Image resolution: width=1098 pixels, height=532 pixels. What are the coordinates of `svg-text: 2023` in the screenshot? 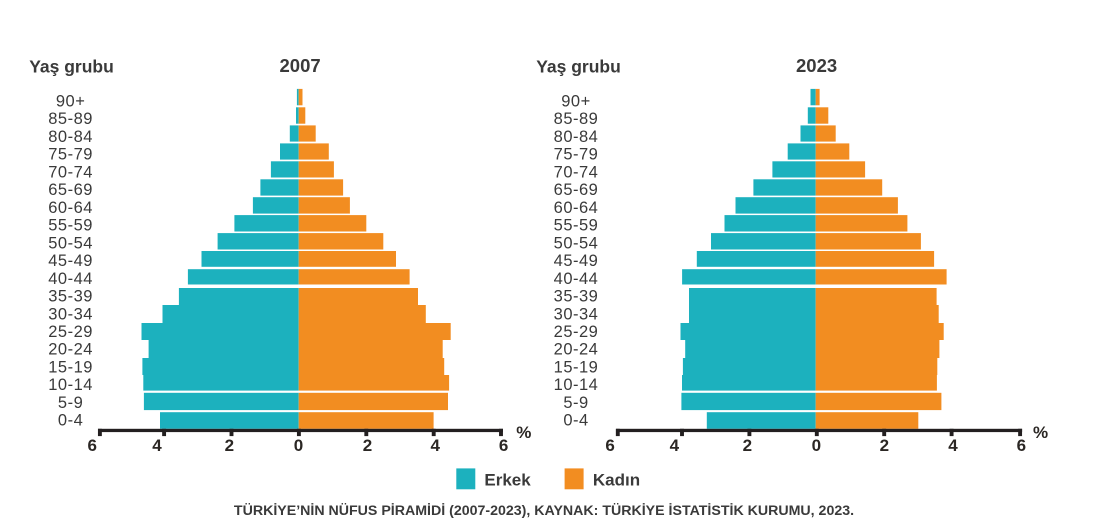 It's located at (816, 65).